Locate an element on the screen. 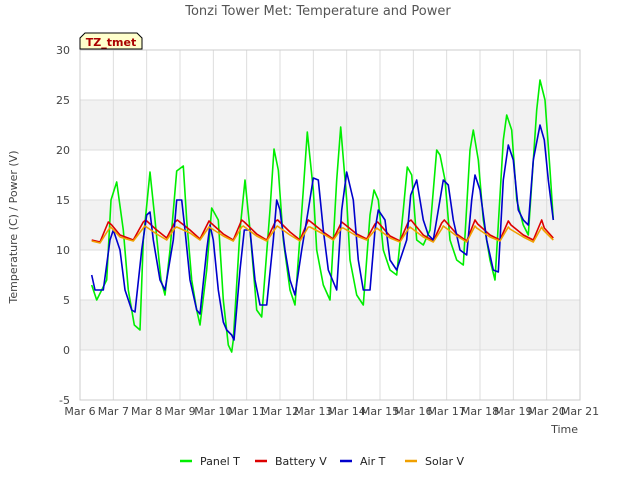 This screenshot has width=640, height=484. x-tick-label: Mar 13 is located at coordinates (313, 411).